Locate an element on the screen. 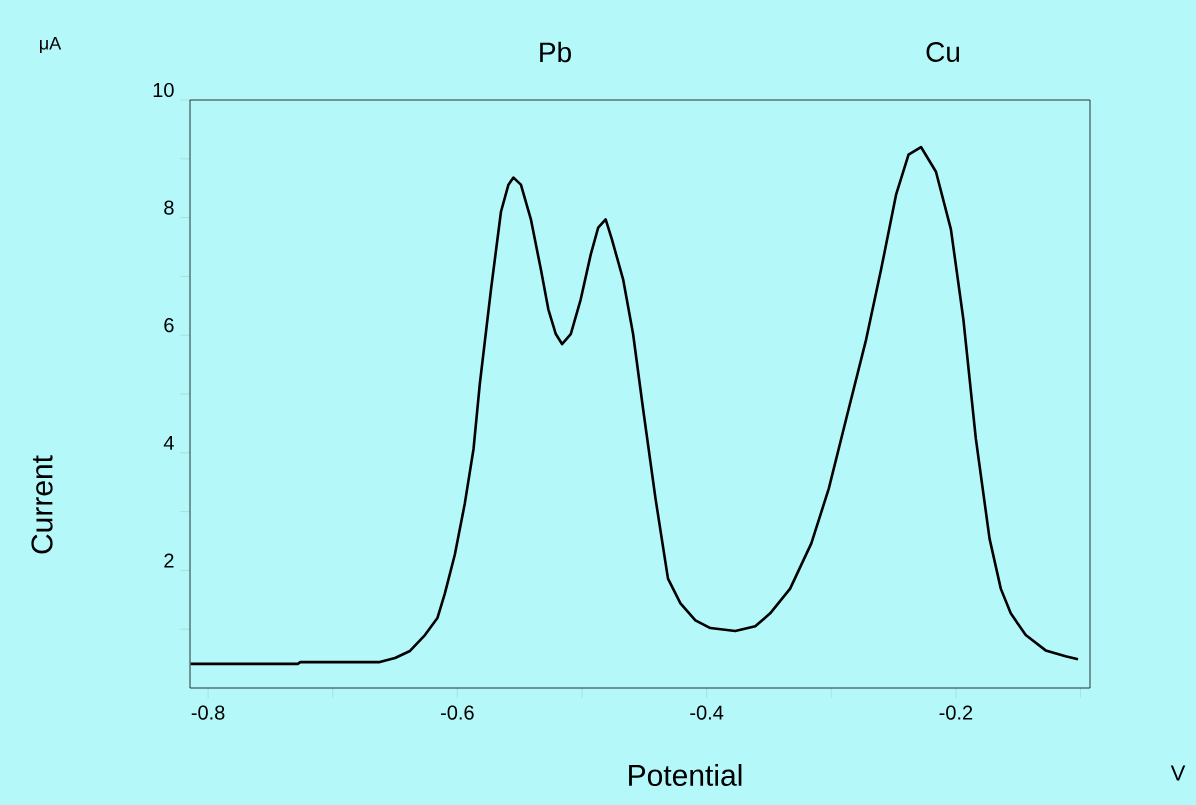 The image size is (1196, 805). x-tick-label: -0.2 is located at coordinates (956, 712).